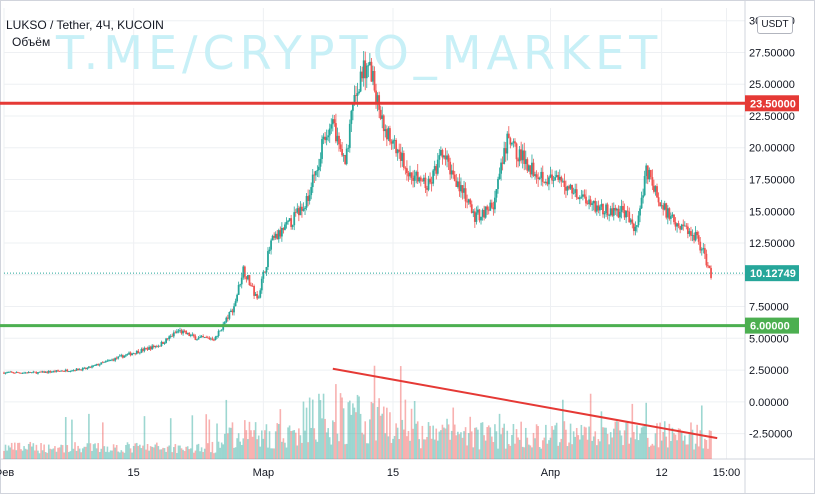 This screenshot has height=499, width=815. What do you see at coordinates (772, 244) in the screenshot?
I see `y-tick-label: 12.50000` at bounding box center [772, 244].